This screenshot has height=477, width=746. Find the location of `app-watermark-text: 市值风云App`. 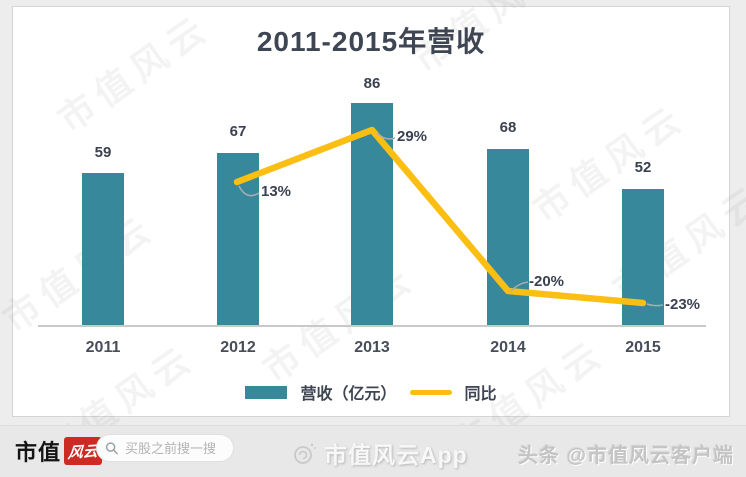

app-watermark-text: 市值风云App is located at coordinates (396, 455).